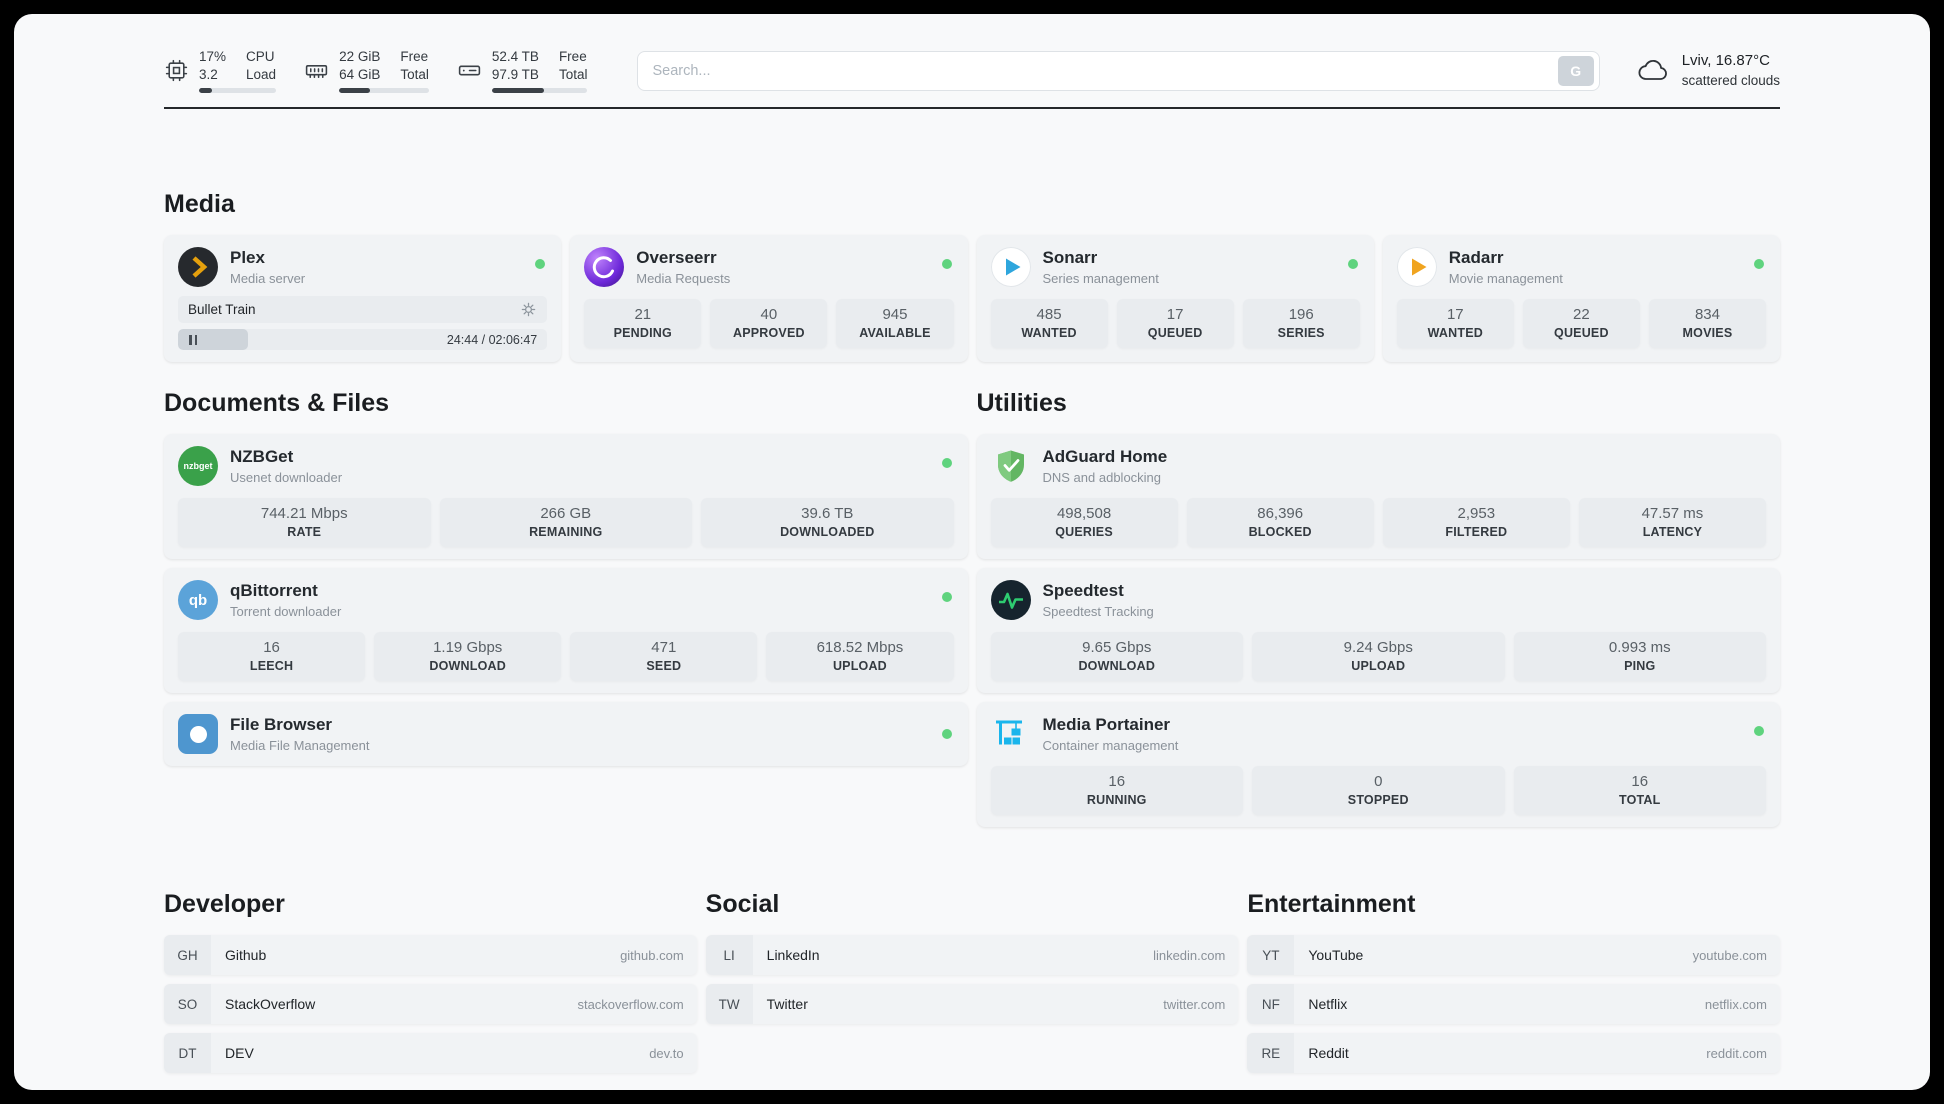  What do you see at coordinates (261, 74) in the screenshot?
I see `cpu-label-2: Load` at bounding box center [261, 74].